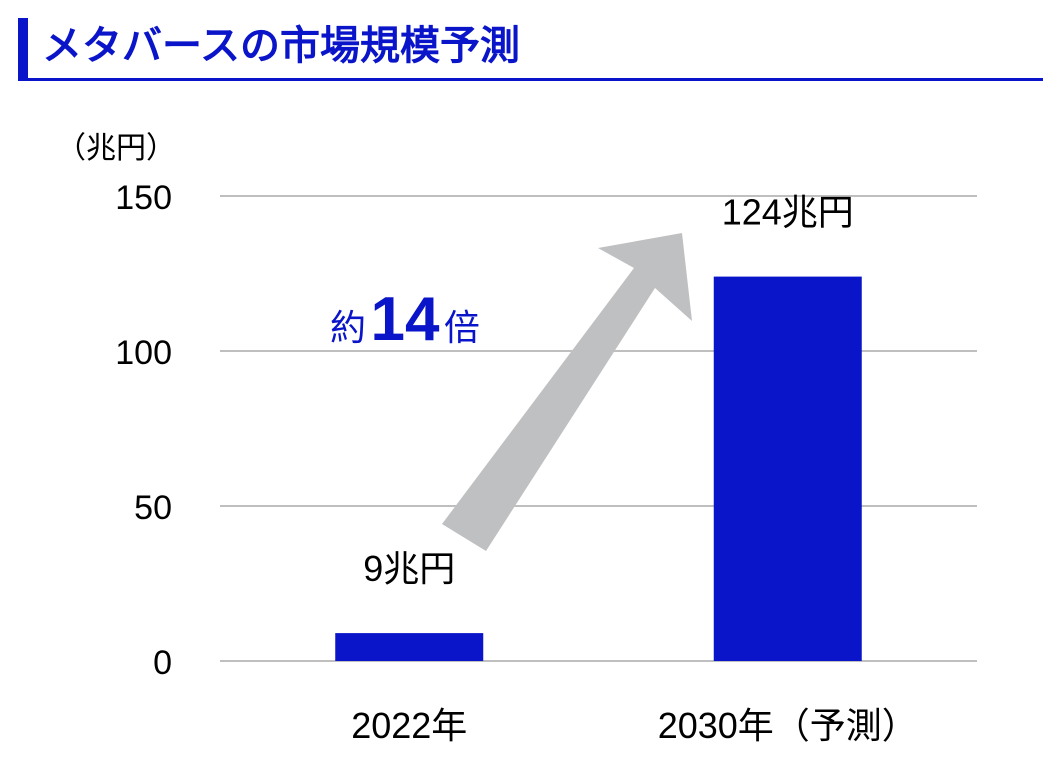 The image size is (1063, 769). Describe the element at coordinates (143, 198) in the screenshot. I see `y-tick-label: 150` at that location.